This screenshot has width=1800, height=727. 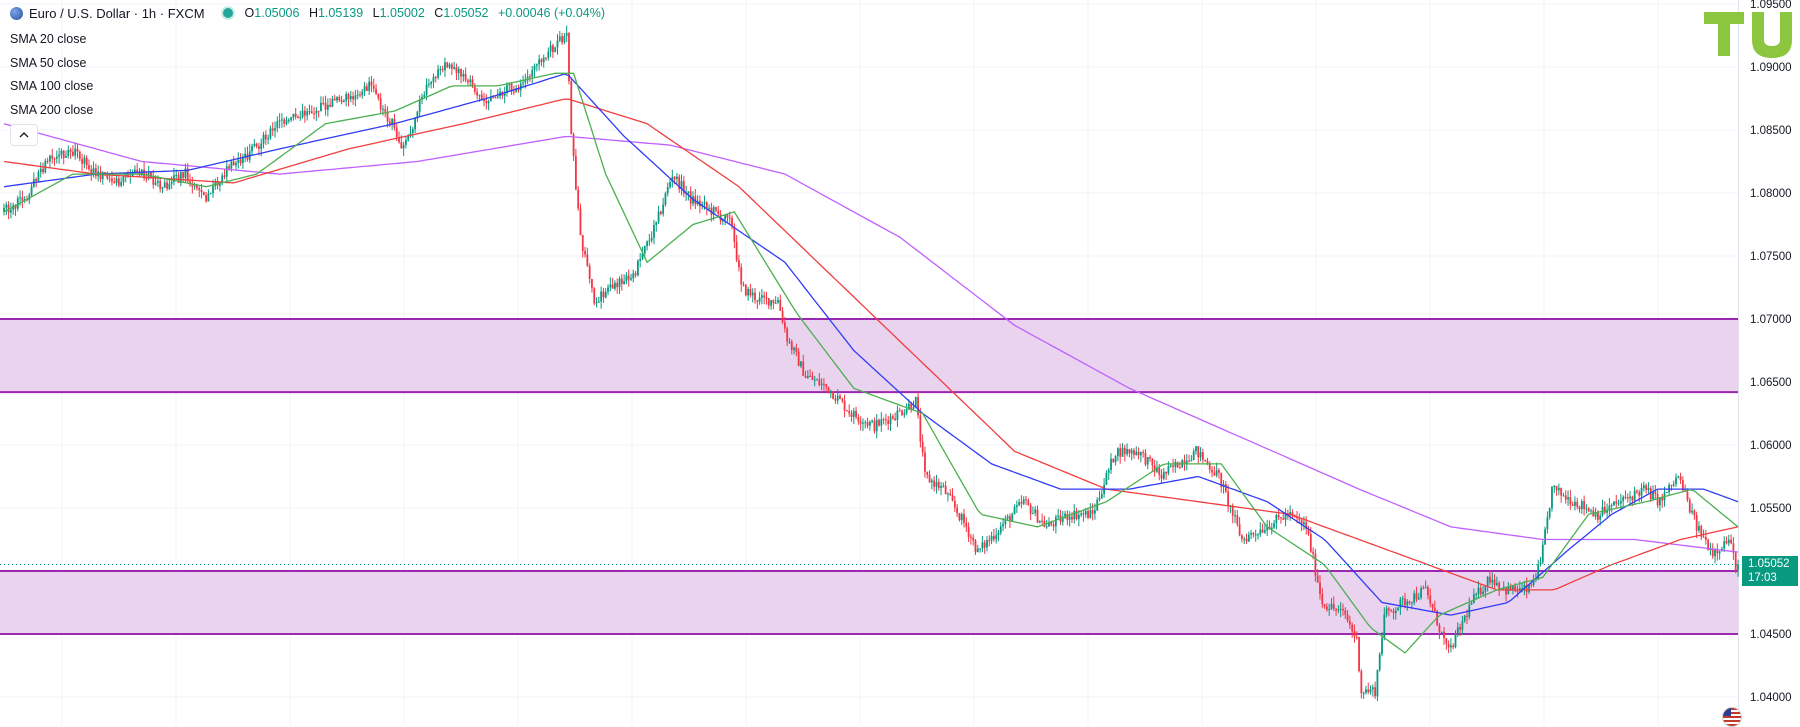 What do you see at coordinates (52, 86) in the screenshot?
I see `indicator-sma-100: SMA 100 close` at bounding box center [52, 86].